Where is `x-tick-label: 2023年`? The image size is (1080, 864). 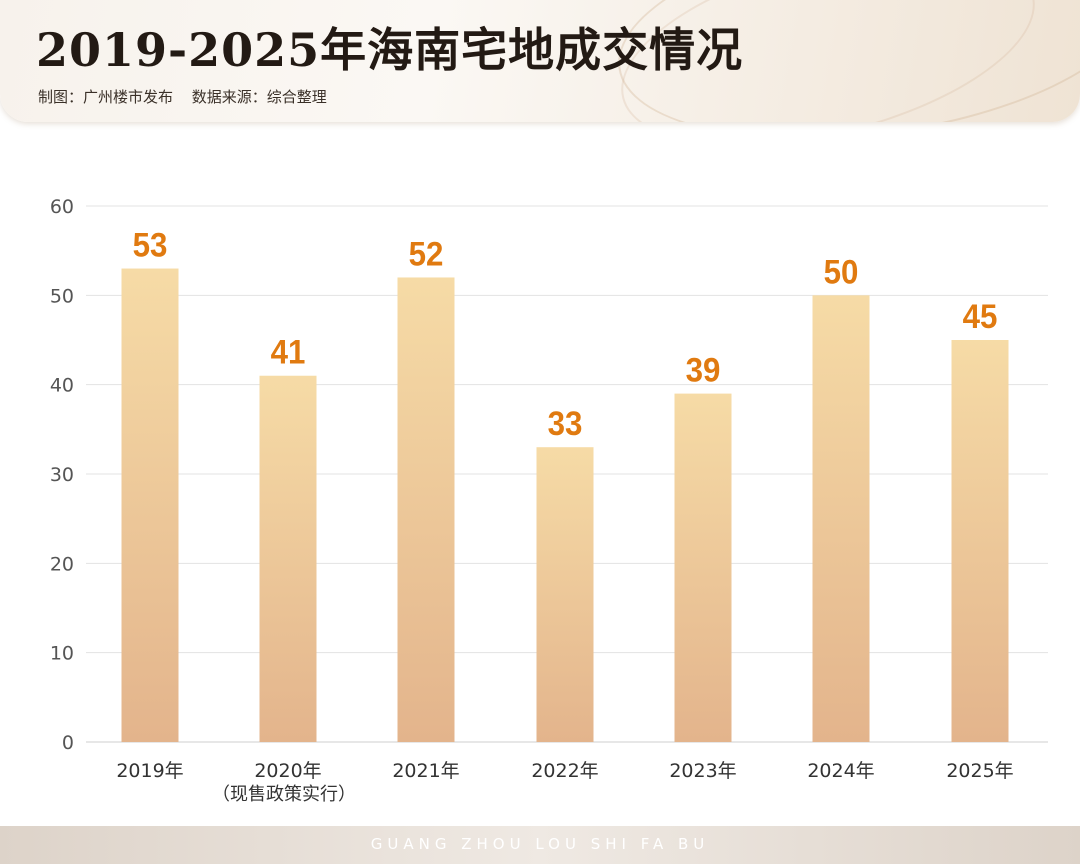 x-tick-label: 2023年 is located at coordinates (702, 771).